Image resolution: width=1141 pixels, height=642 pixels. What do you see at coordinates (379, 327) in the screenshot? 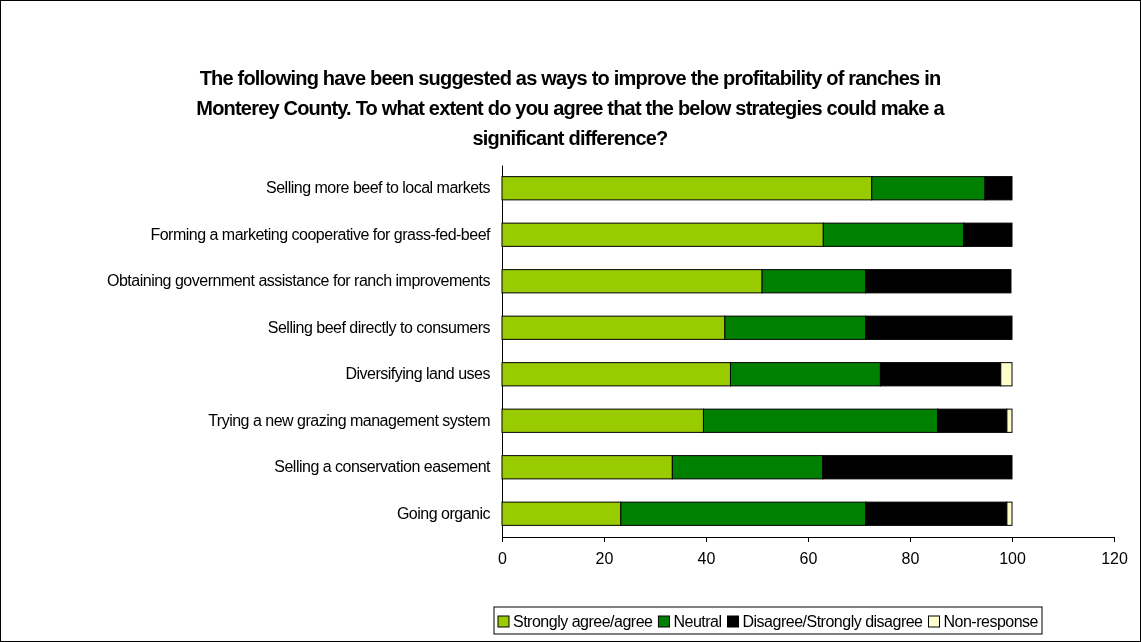
I see `y-tick-label: Selling beef directly to consumers` at bounding box center [379, 327].